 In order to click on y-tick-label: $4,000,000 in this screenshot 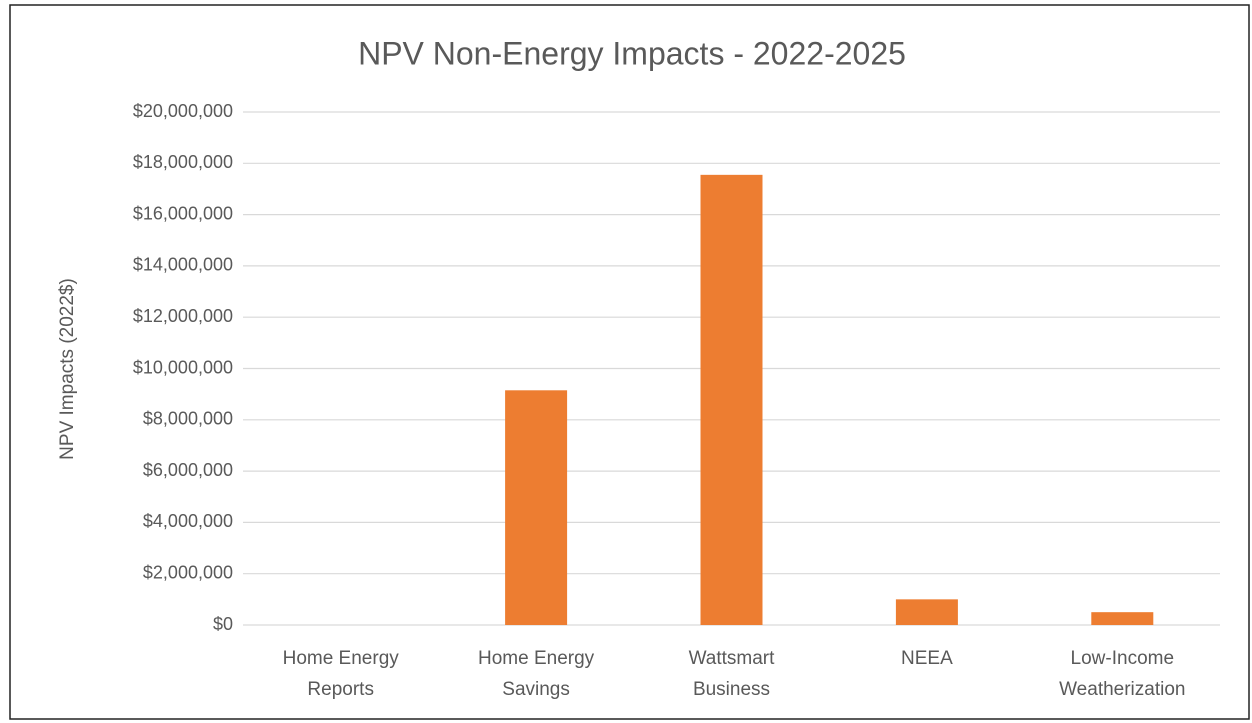, I will do `click(188, 521)`.